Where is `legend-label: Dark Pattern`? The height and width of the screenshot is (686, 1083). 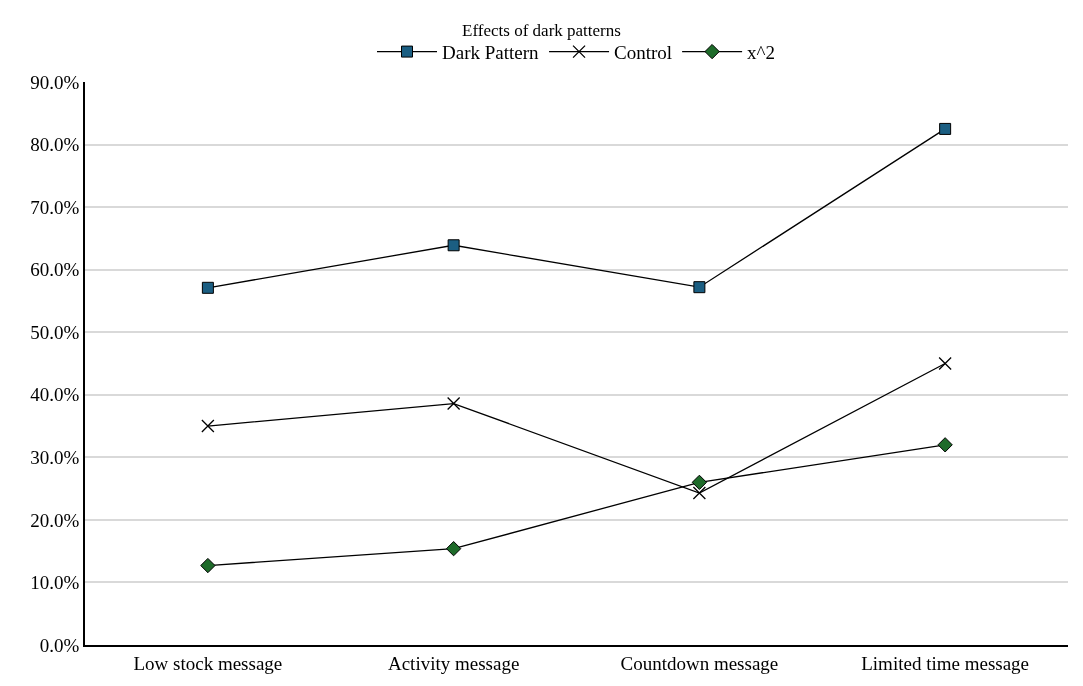
legend-label: Dark Pattern is located at coordinates (491, 52).